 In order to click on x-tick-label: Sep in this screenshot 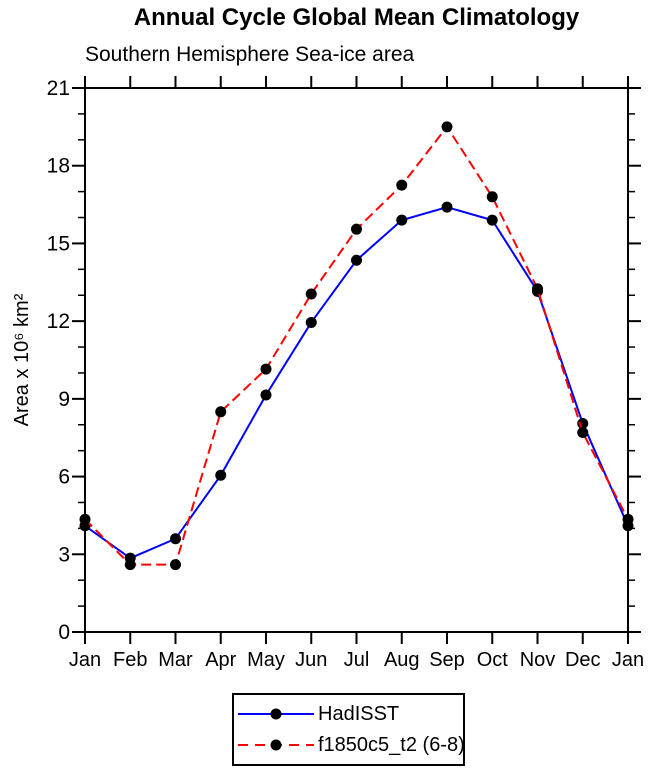, I will do `click(447, 660)`.